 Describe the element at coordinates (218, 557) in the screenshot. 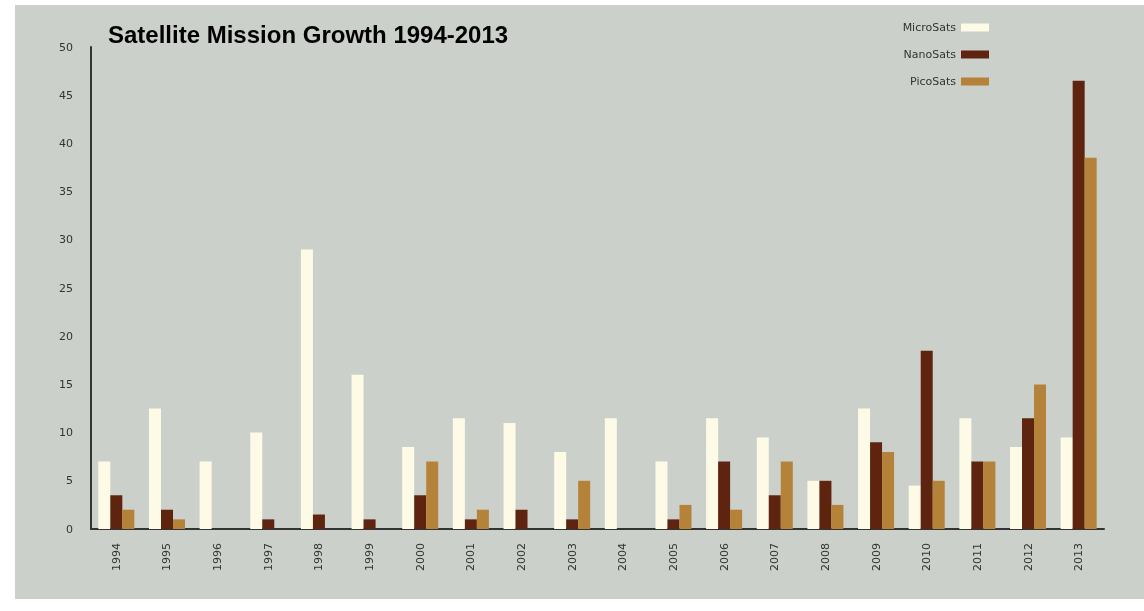

I see `x-tick-label: 1996` at that location.